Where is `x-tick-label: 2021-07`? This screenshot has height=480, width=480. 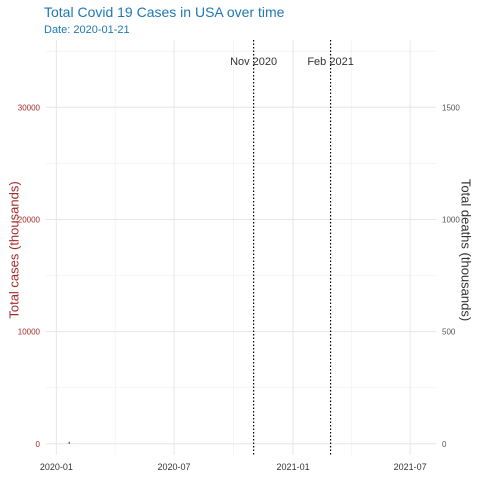 x-tick-label: 2021-07 is located at coordinates (410, 467).